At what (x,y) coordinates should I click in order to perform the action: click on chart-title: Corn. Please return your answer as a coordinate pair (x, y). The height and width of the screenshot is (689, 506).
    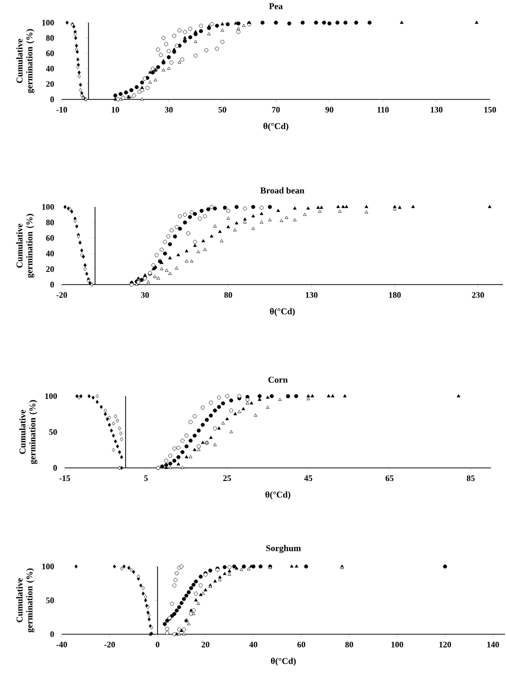
    Looking at the image, I should click on (278, 379).